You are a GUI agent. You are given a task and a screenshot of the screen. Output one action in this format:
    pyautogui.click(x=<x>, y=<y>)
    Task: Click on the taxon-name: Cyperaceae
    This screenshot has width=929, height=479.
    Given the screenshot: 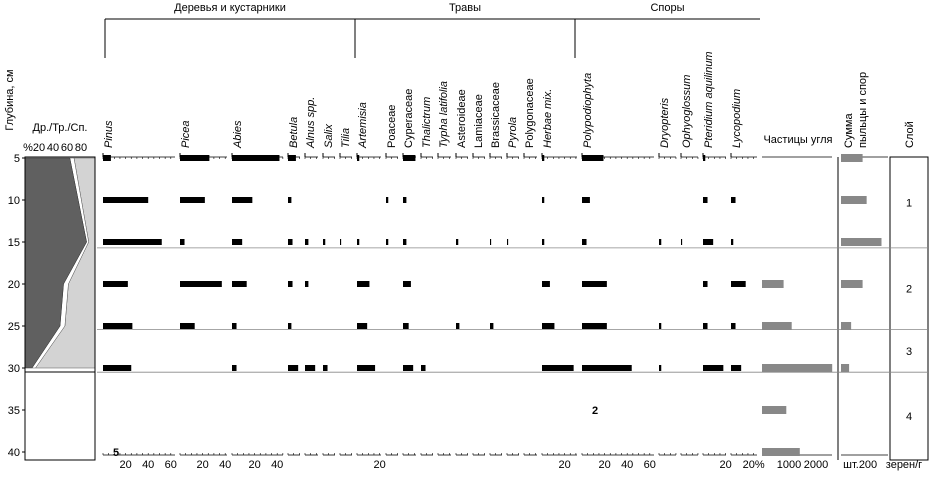 What is the action you would take?
    pyautogui.click(x=409, y=118)
    